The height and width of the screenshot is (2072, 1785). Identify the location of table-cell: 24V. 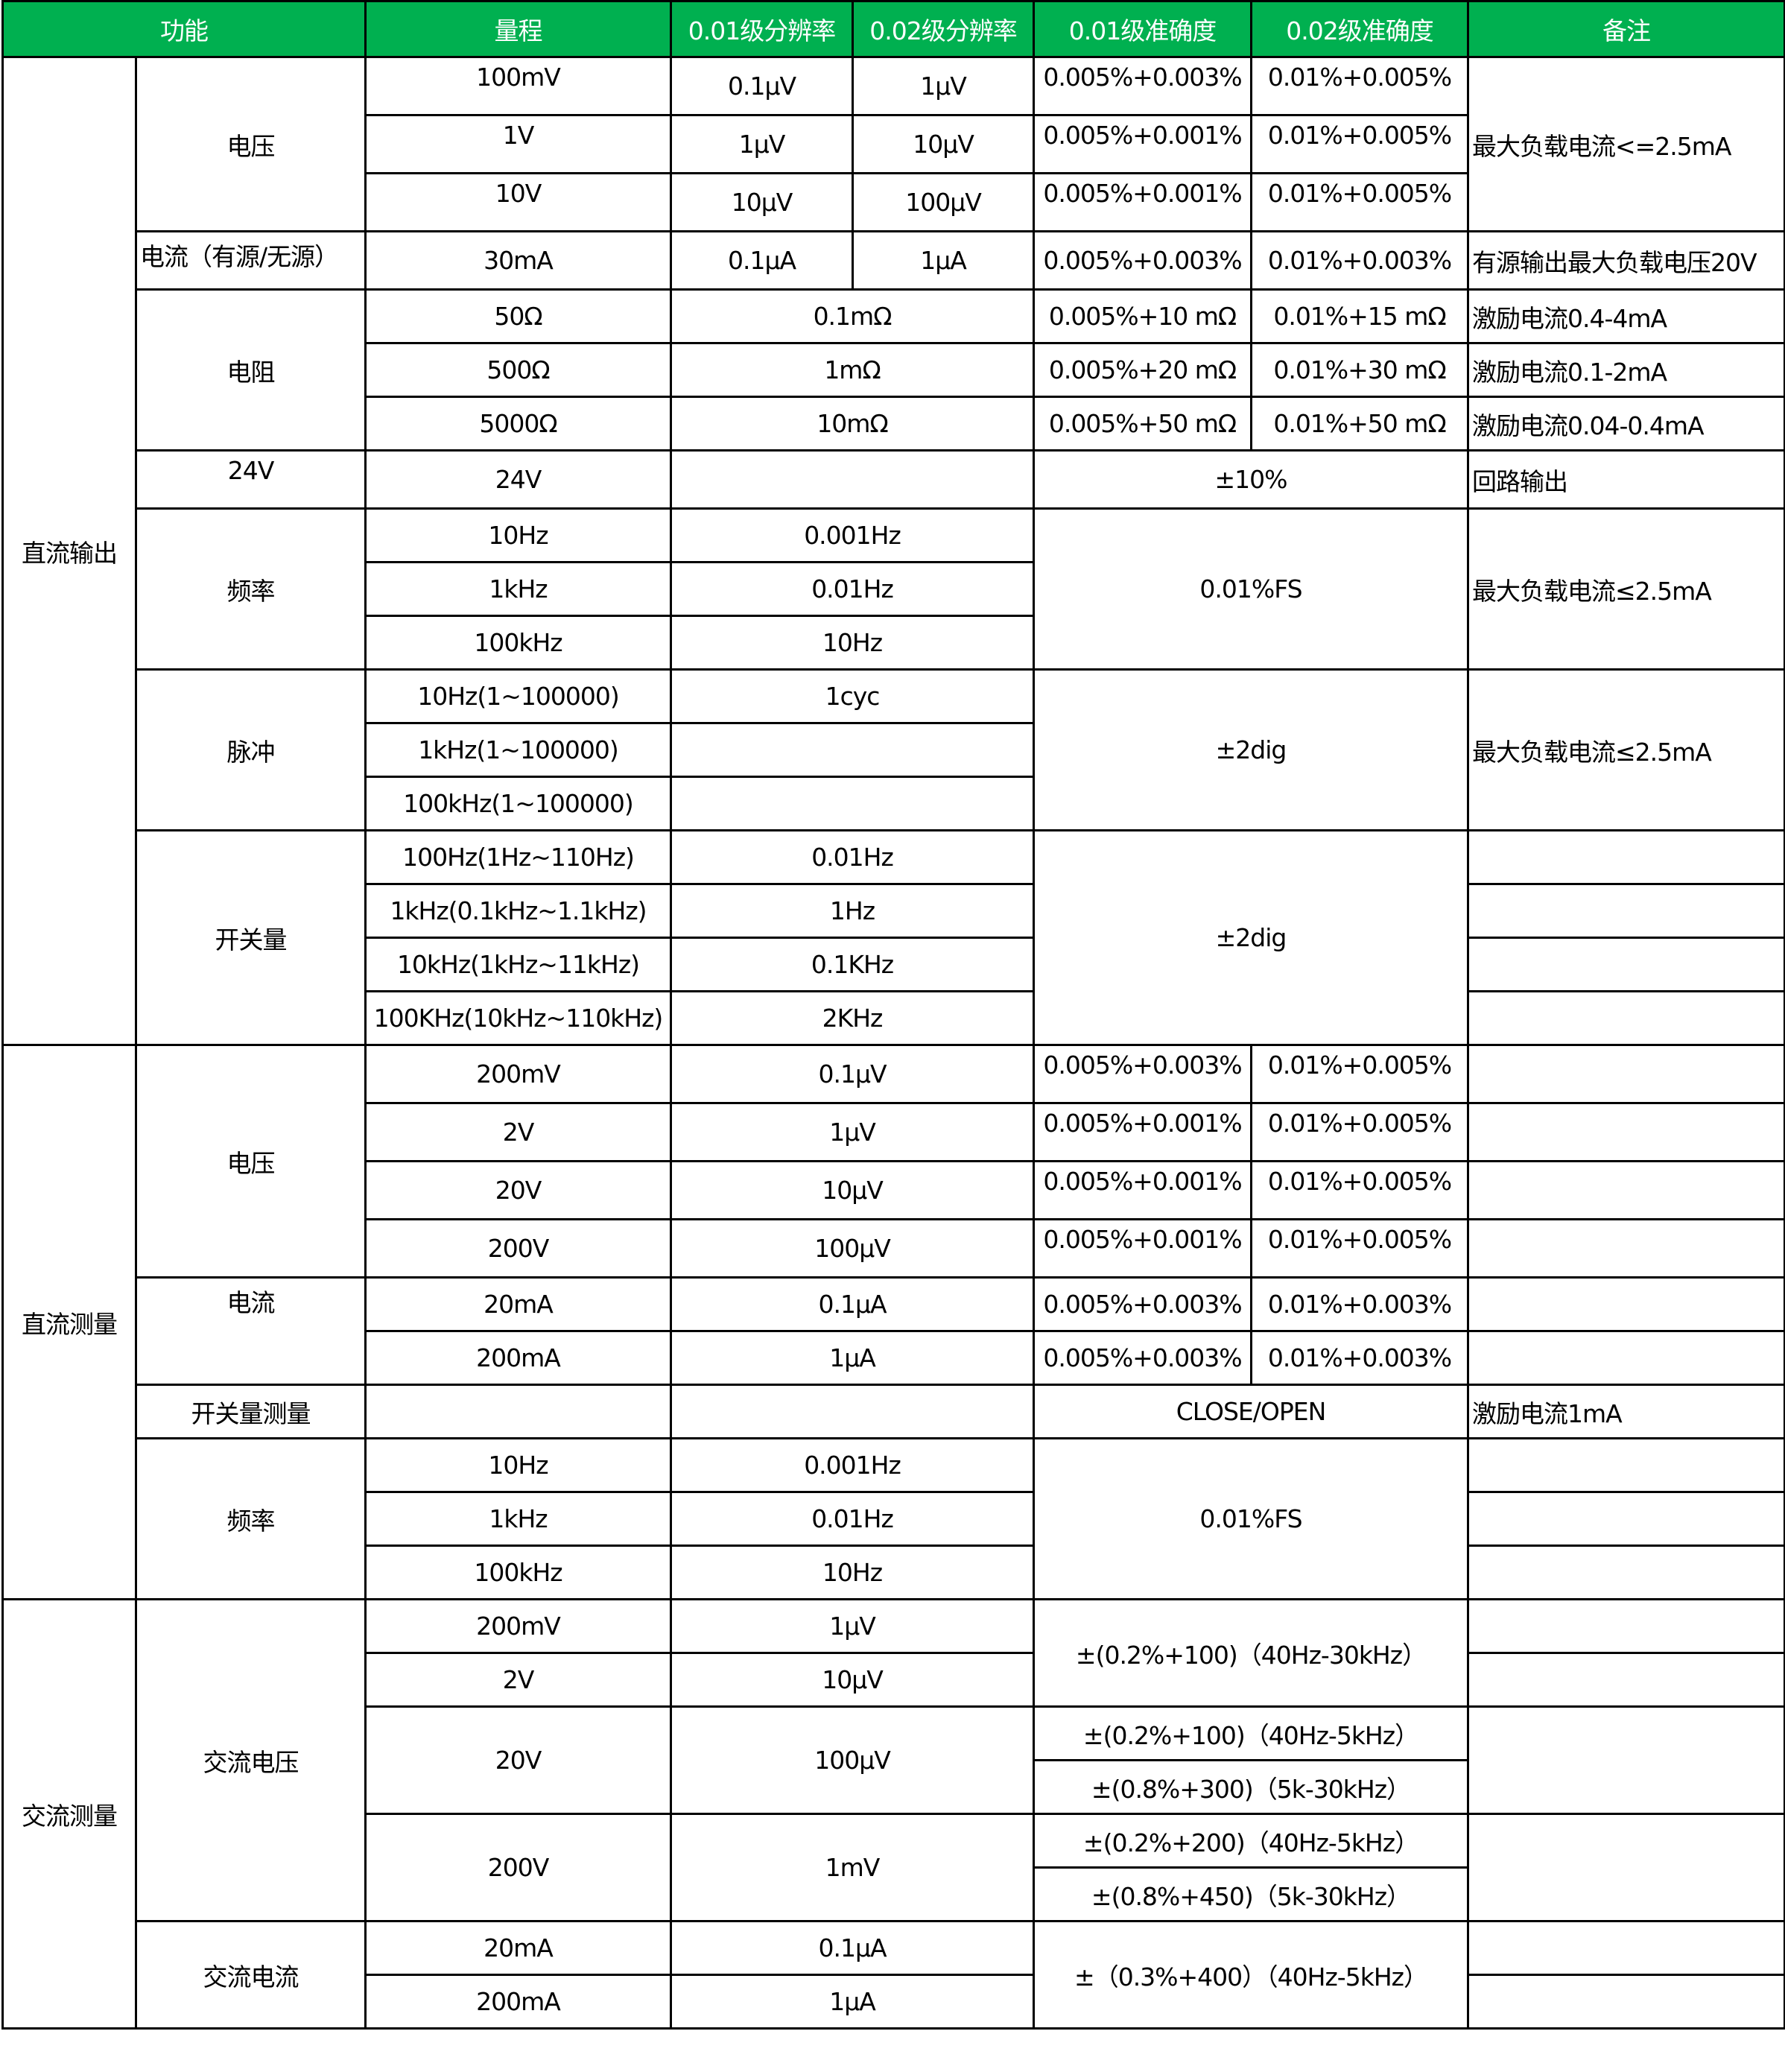
(251, 479).